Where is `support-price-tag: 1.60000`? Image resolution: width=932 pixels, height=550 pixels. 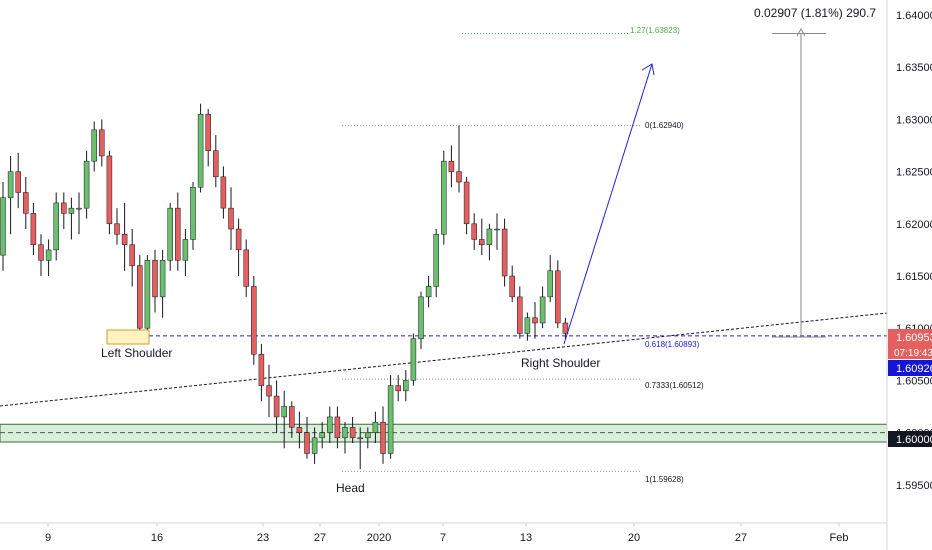 support-price-tag: 1.60000 is located at coordinates (914, 440).